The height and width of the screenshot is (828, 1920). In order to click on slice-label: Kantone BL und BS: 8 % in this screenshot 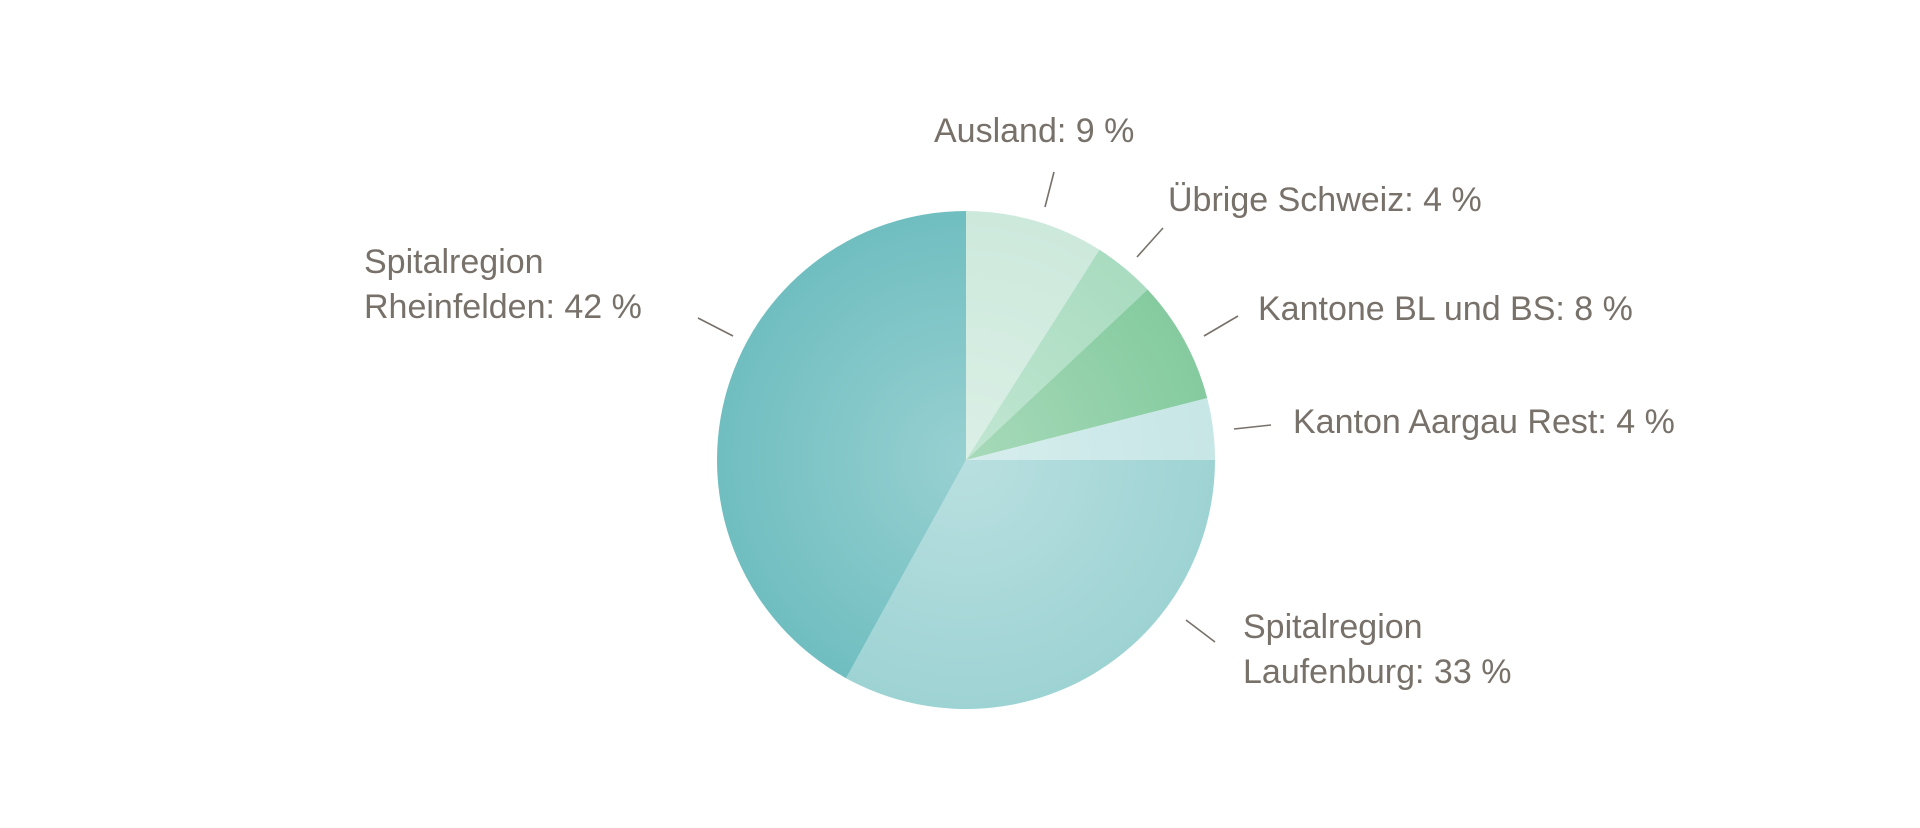, I will do `click(1445, 309)`.